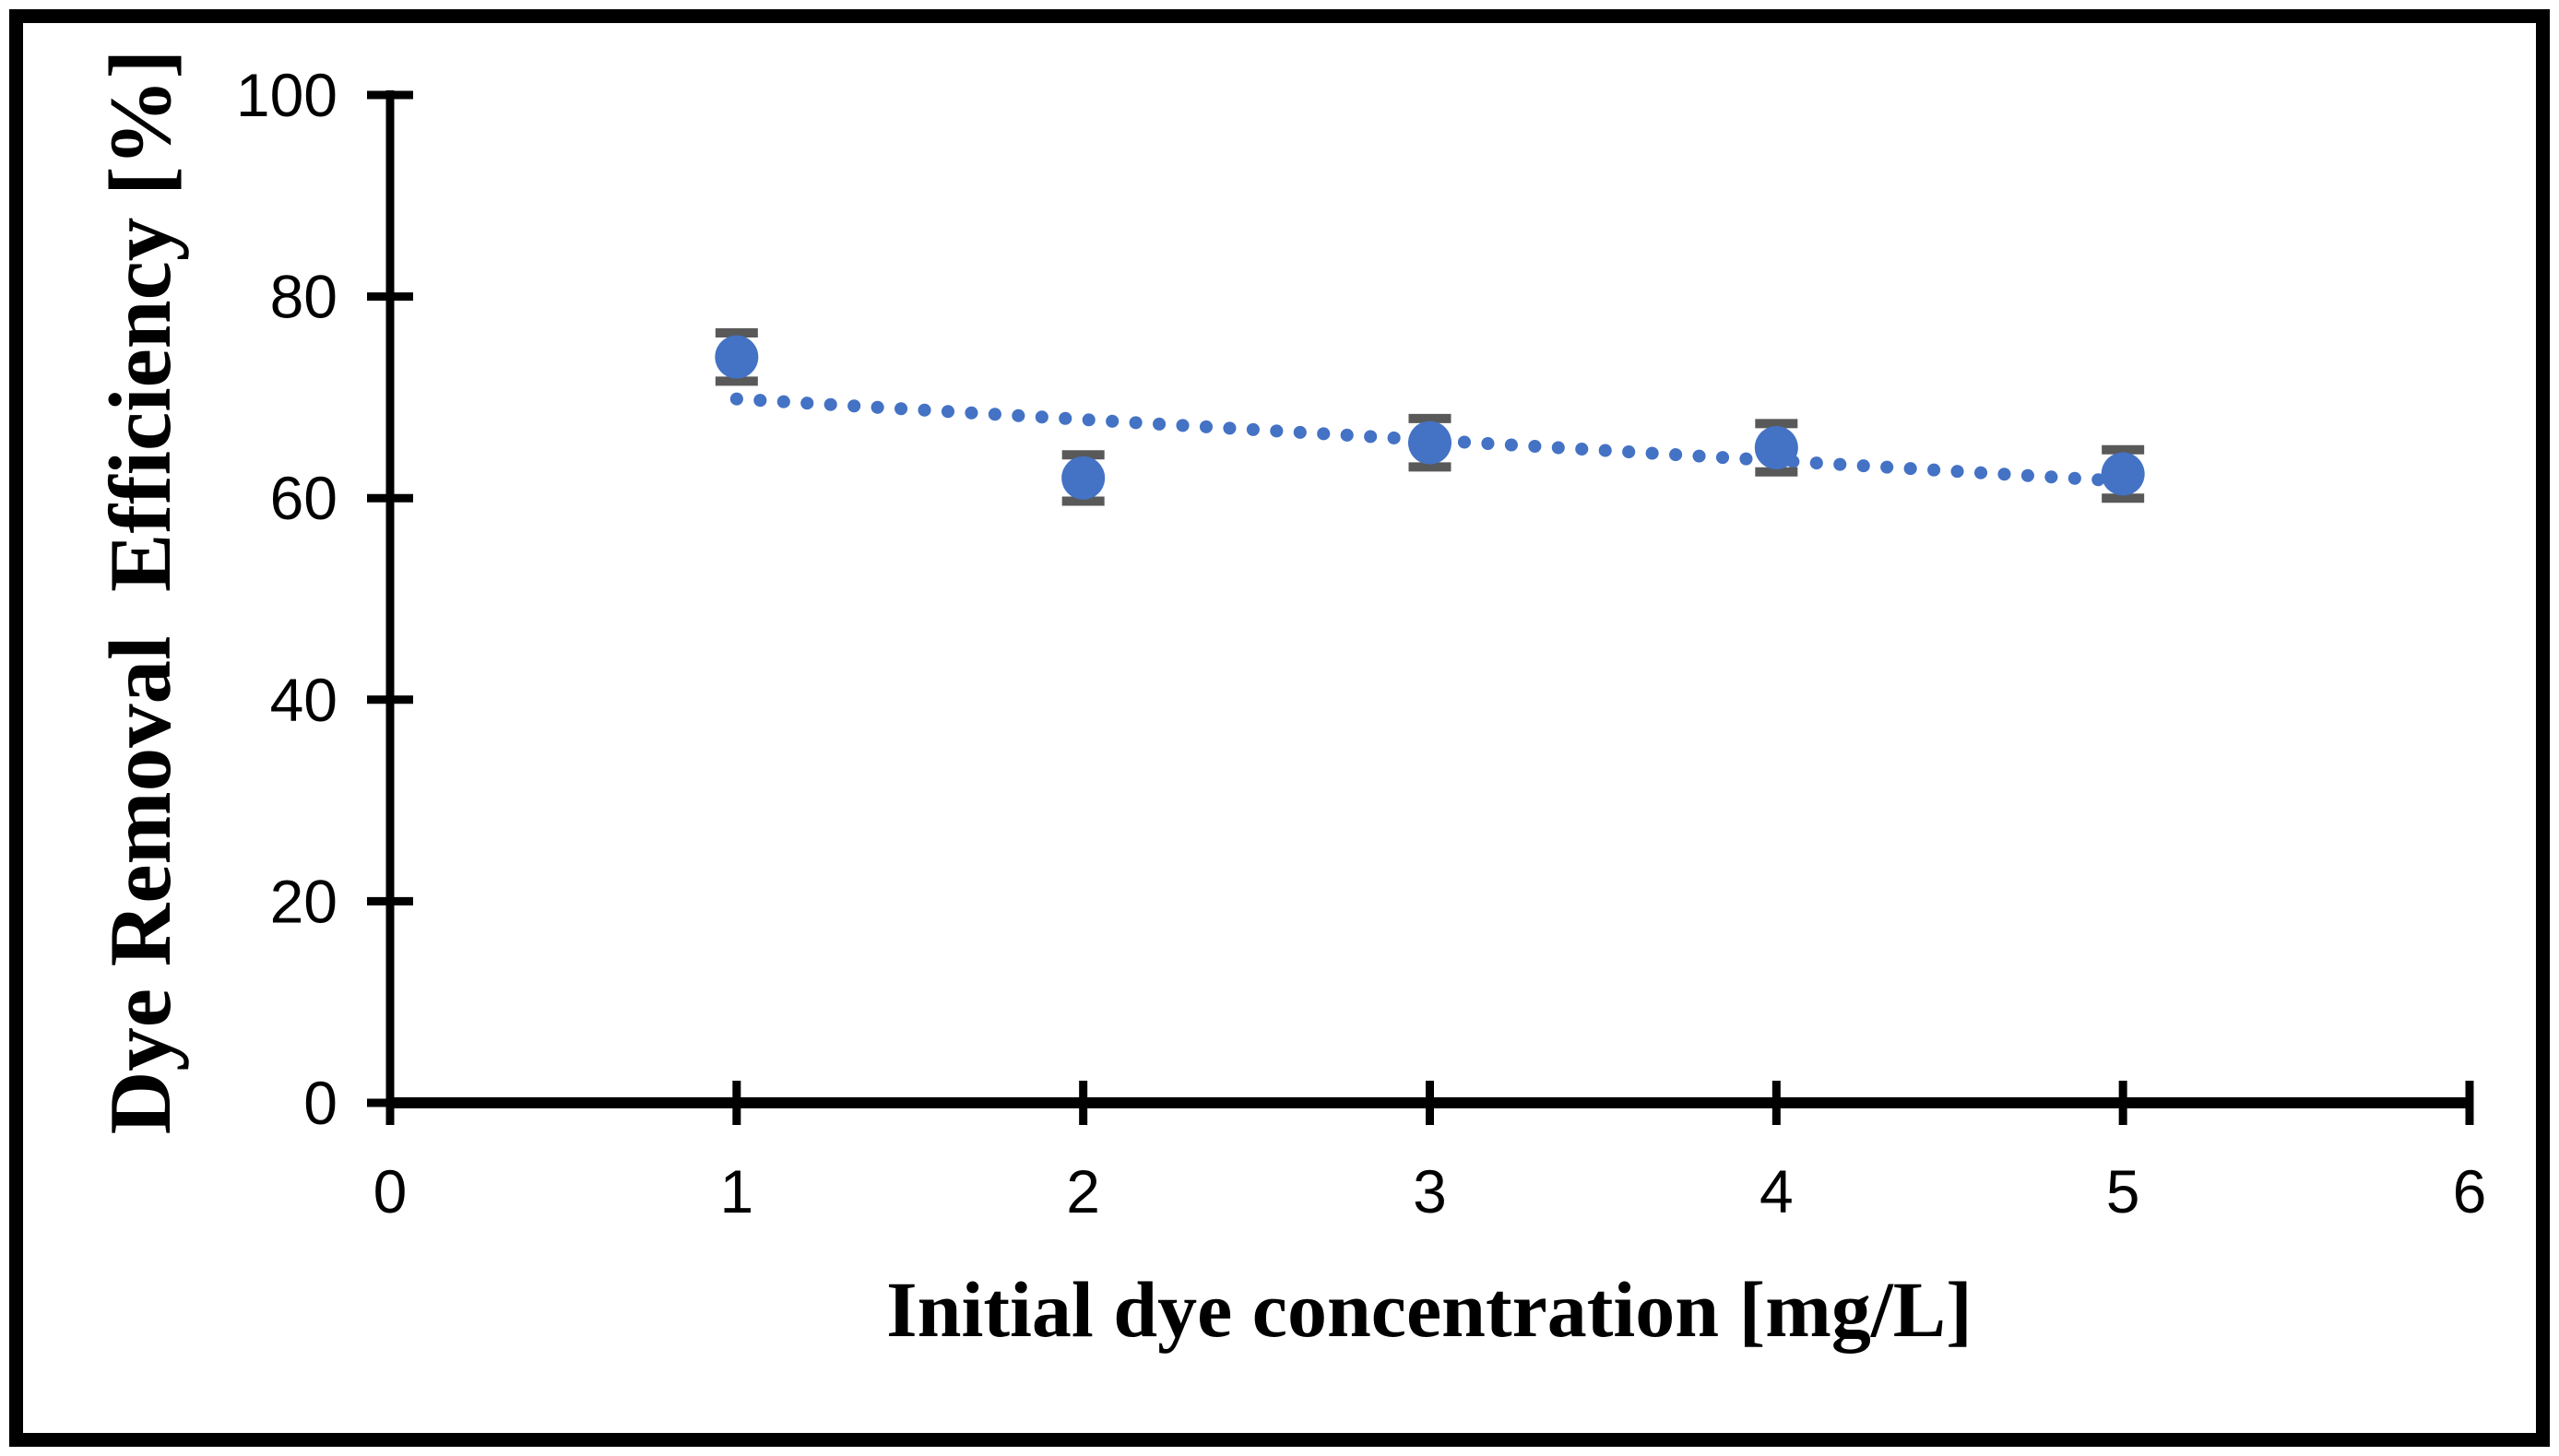  Describe the element at coordinates (320, 1103) in the screenshot. I see `y-tick-label: 0` at that location.